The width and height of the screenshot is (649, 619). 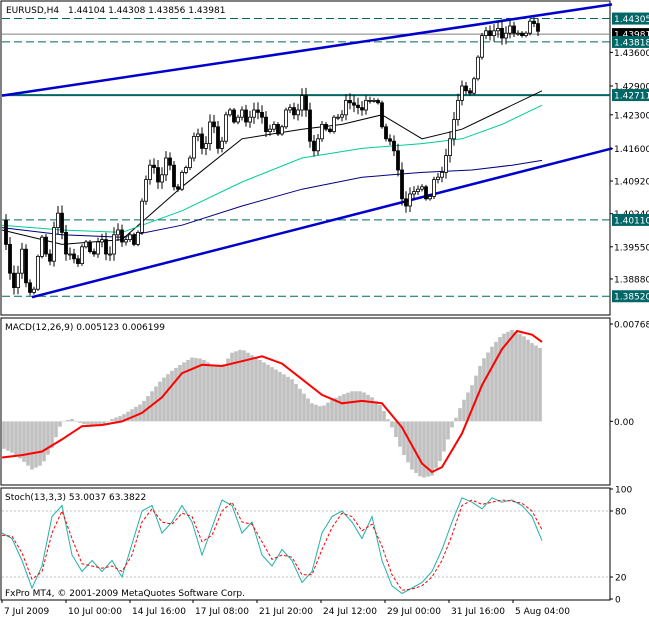 What do you see at coordinates (286, 612) in the screenshot?
I see `time-label-4: 21 Jul 20:00` at bounding box center [286, 612].